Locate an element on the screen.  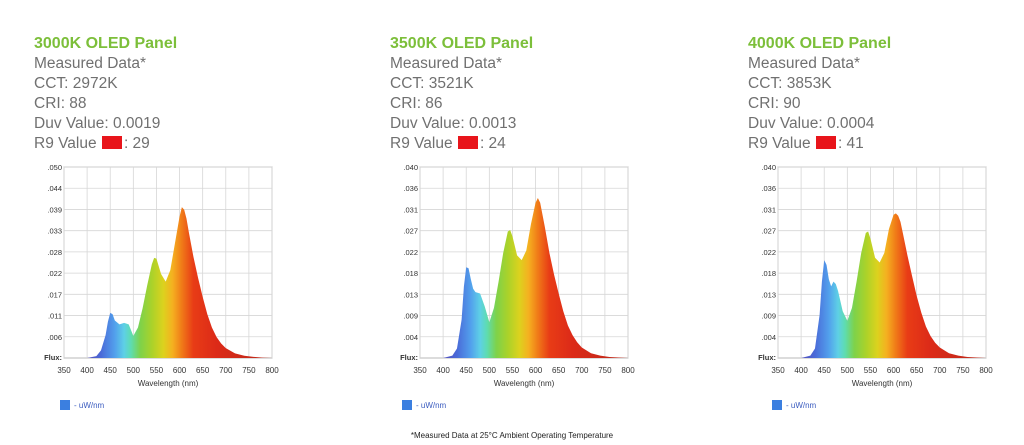
panel-title: 3500K OLED Panel is located at coordinates (462, 43).